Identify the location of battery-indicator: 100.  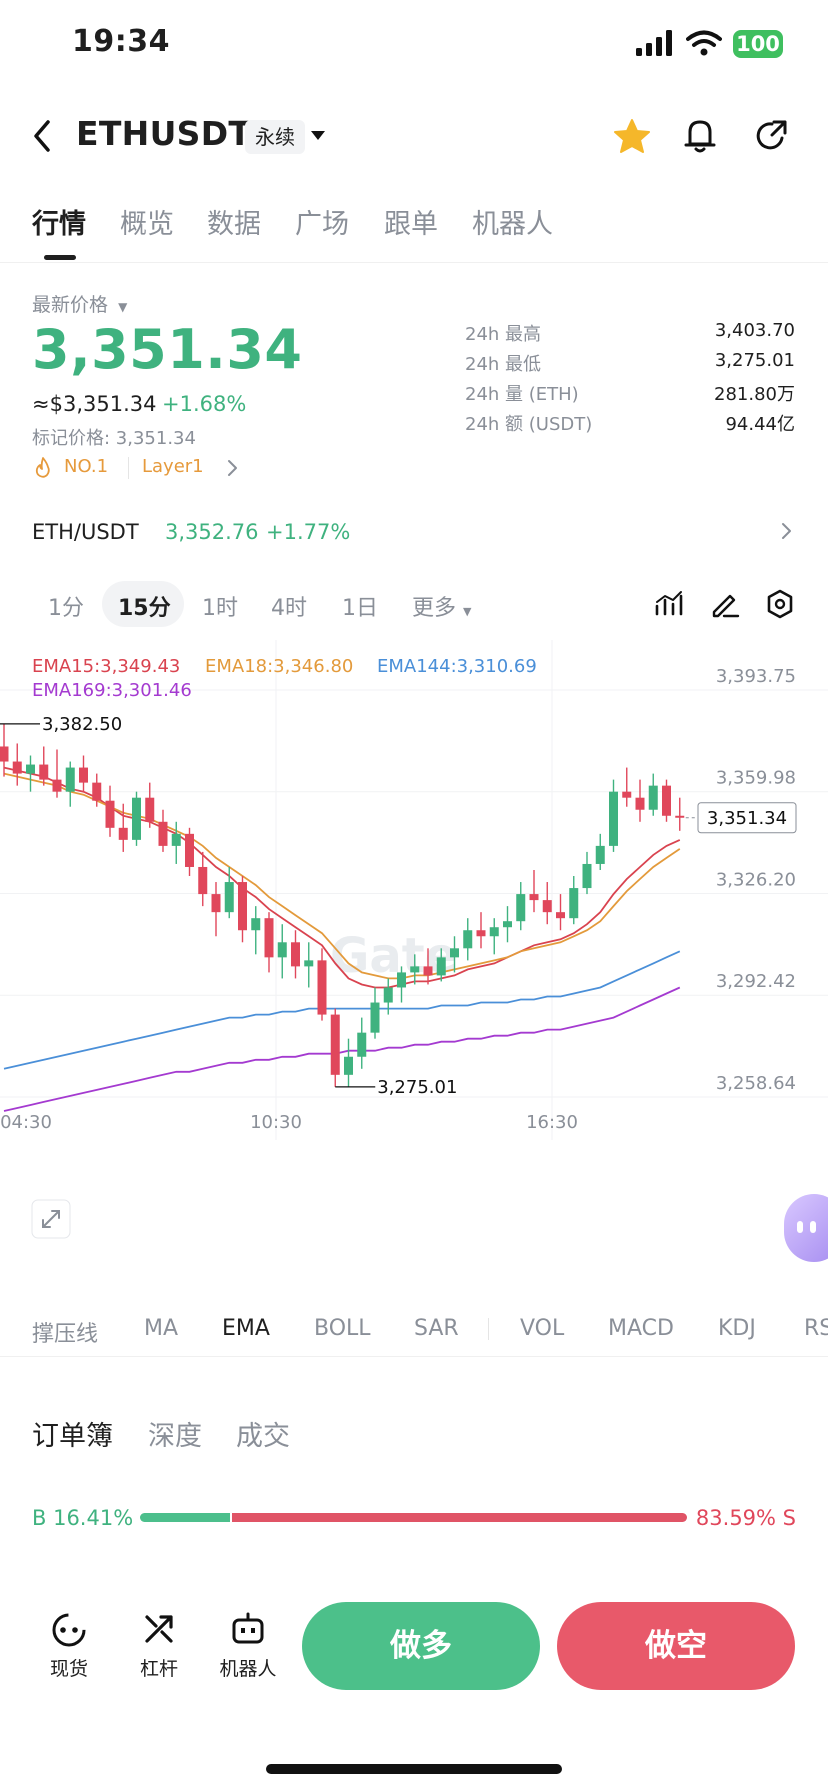
(758, 44).